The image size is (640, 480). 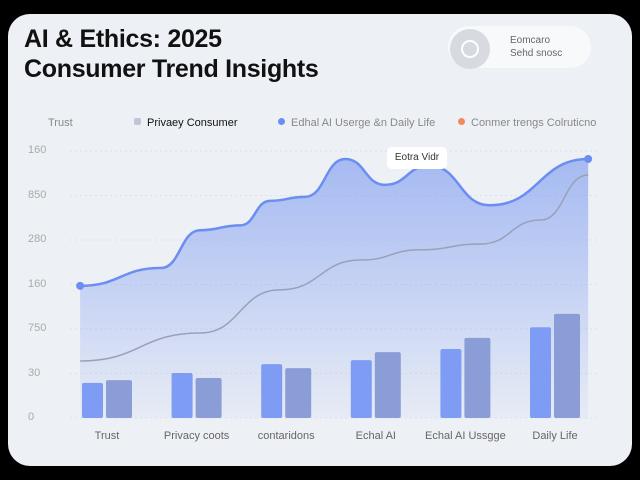 I want to click on x-tick-label: Echal AI, so click(x=375, y=436).